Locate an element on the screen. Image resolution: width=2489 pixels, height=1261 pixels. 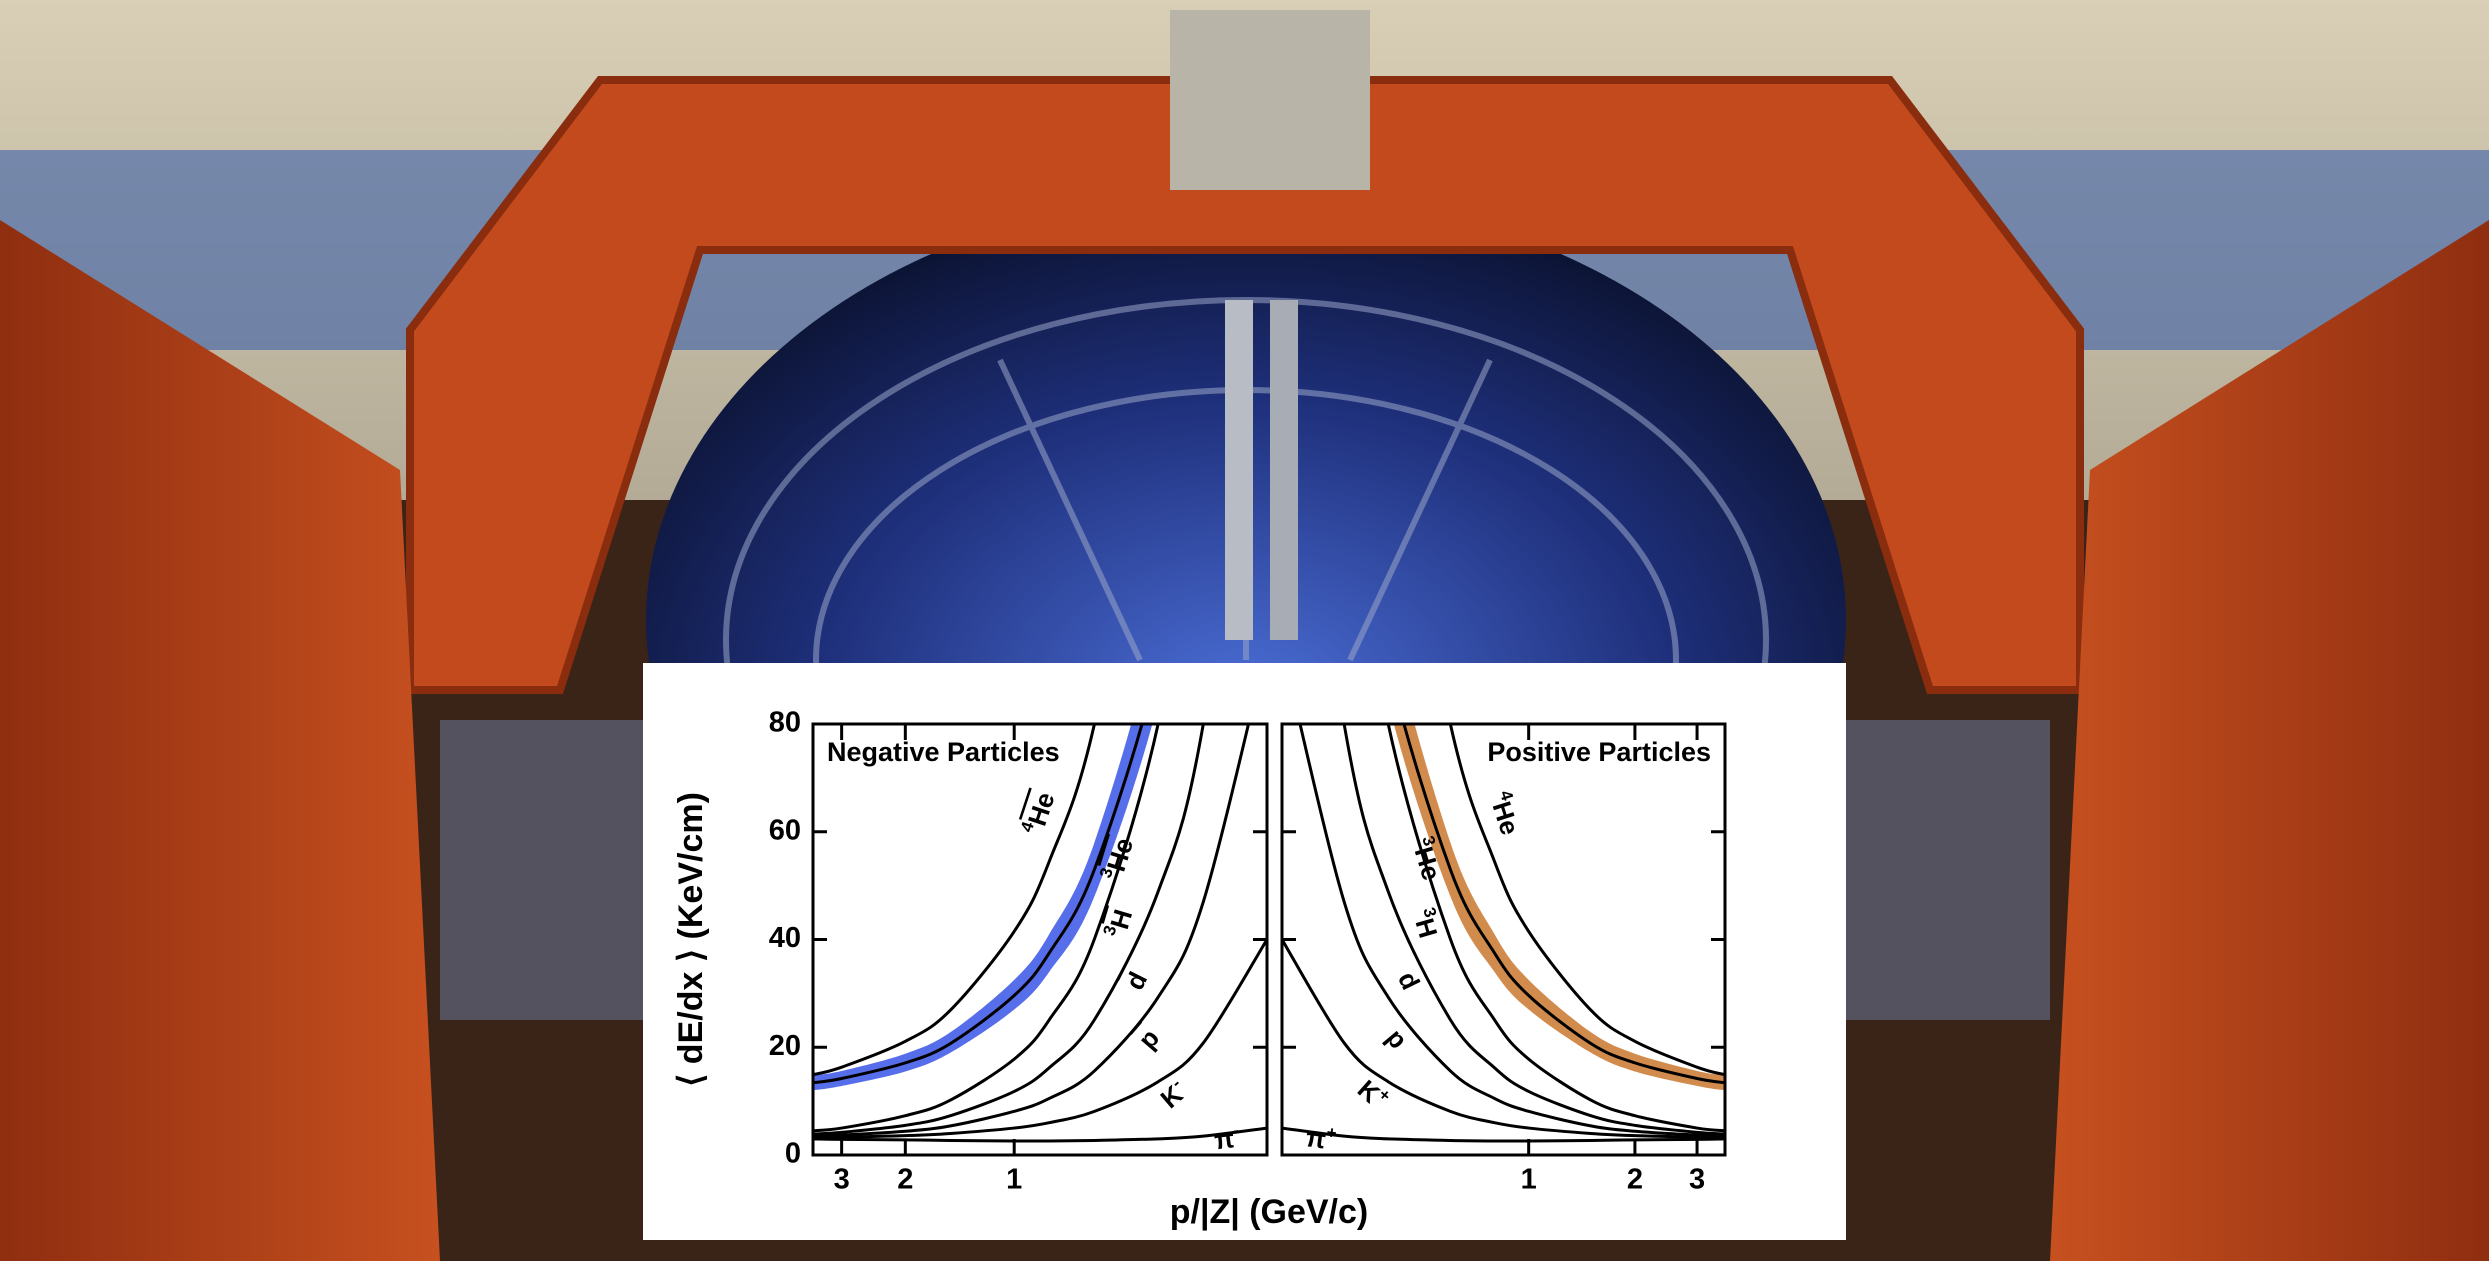
y-tick-label: 0 is located at coordinates (793, 1154).